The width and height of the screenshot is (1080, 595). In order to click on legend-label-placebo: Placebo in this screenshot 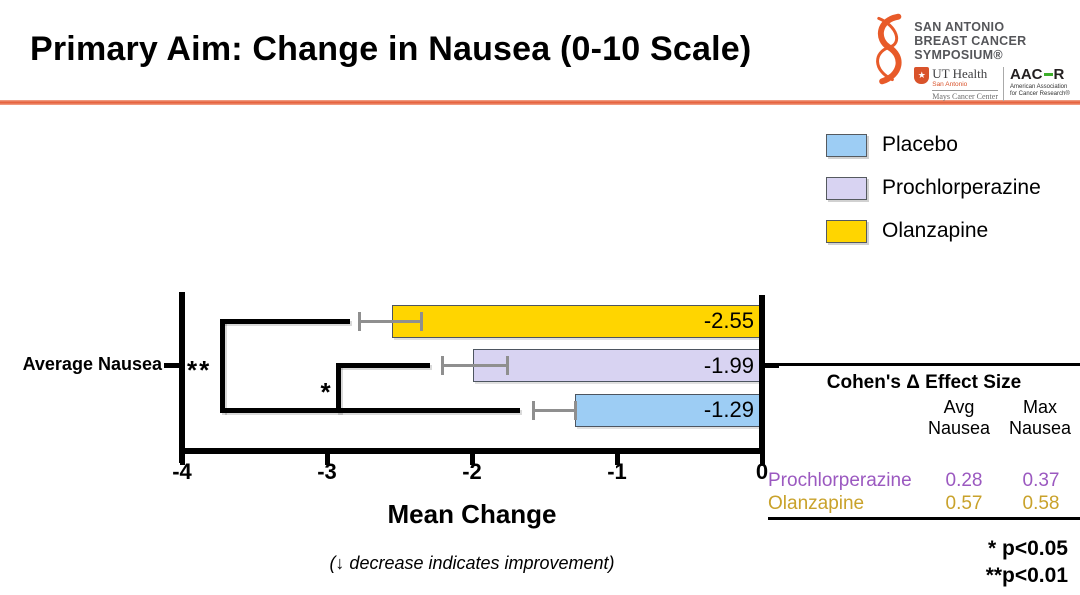, I will do `click(920, 144)`.